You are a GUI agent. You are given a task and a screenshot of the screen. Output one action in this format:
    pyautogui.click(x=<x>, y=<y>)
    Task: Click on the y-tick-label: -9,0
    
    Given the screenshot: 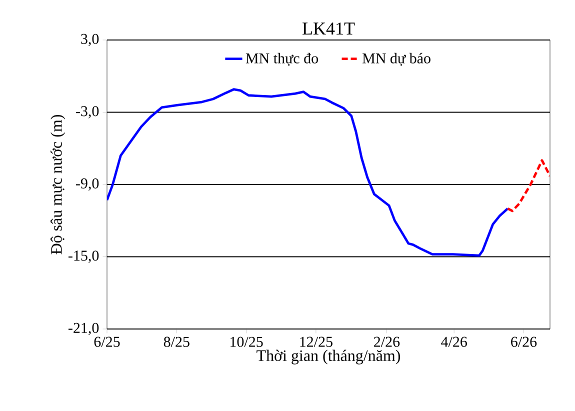 What is the action you would take?
    pyautogui.click(x=87, y=184)
    